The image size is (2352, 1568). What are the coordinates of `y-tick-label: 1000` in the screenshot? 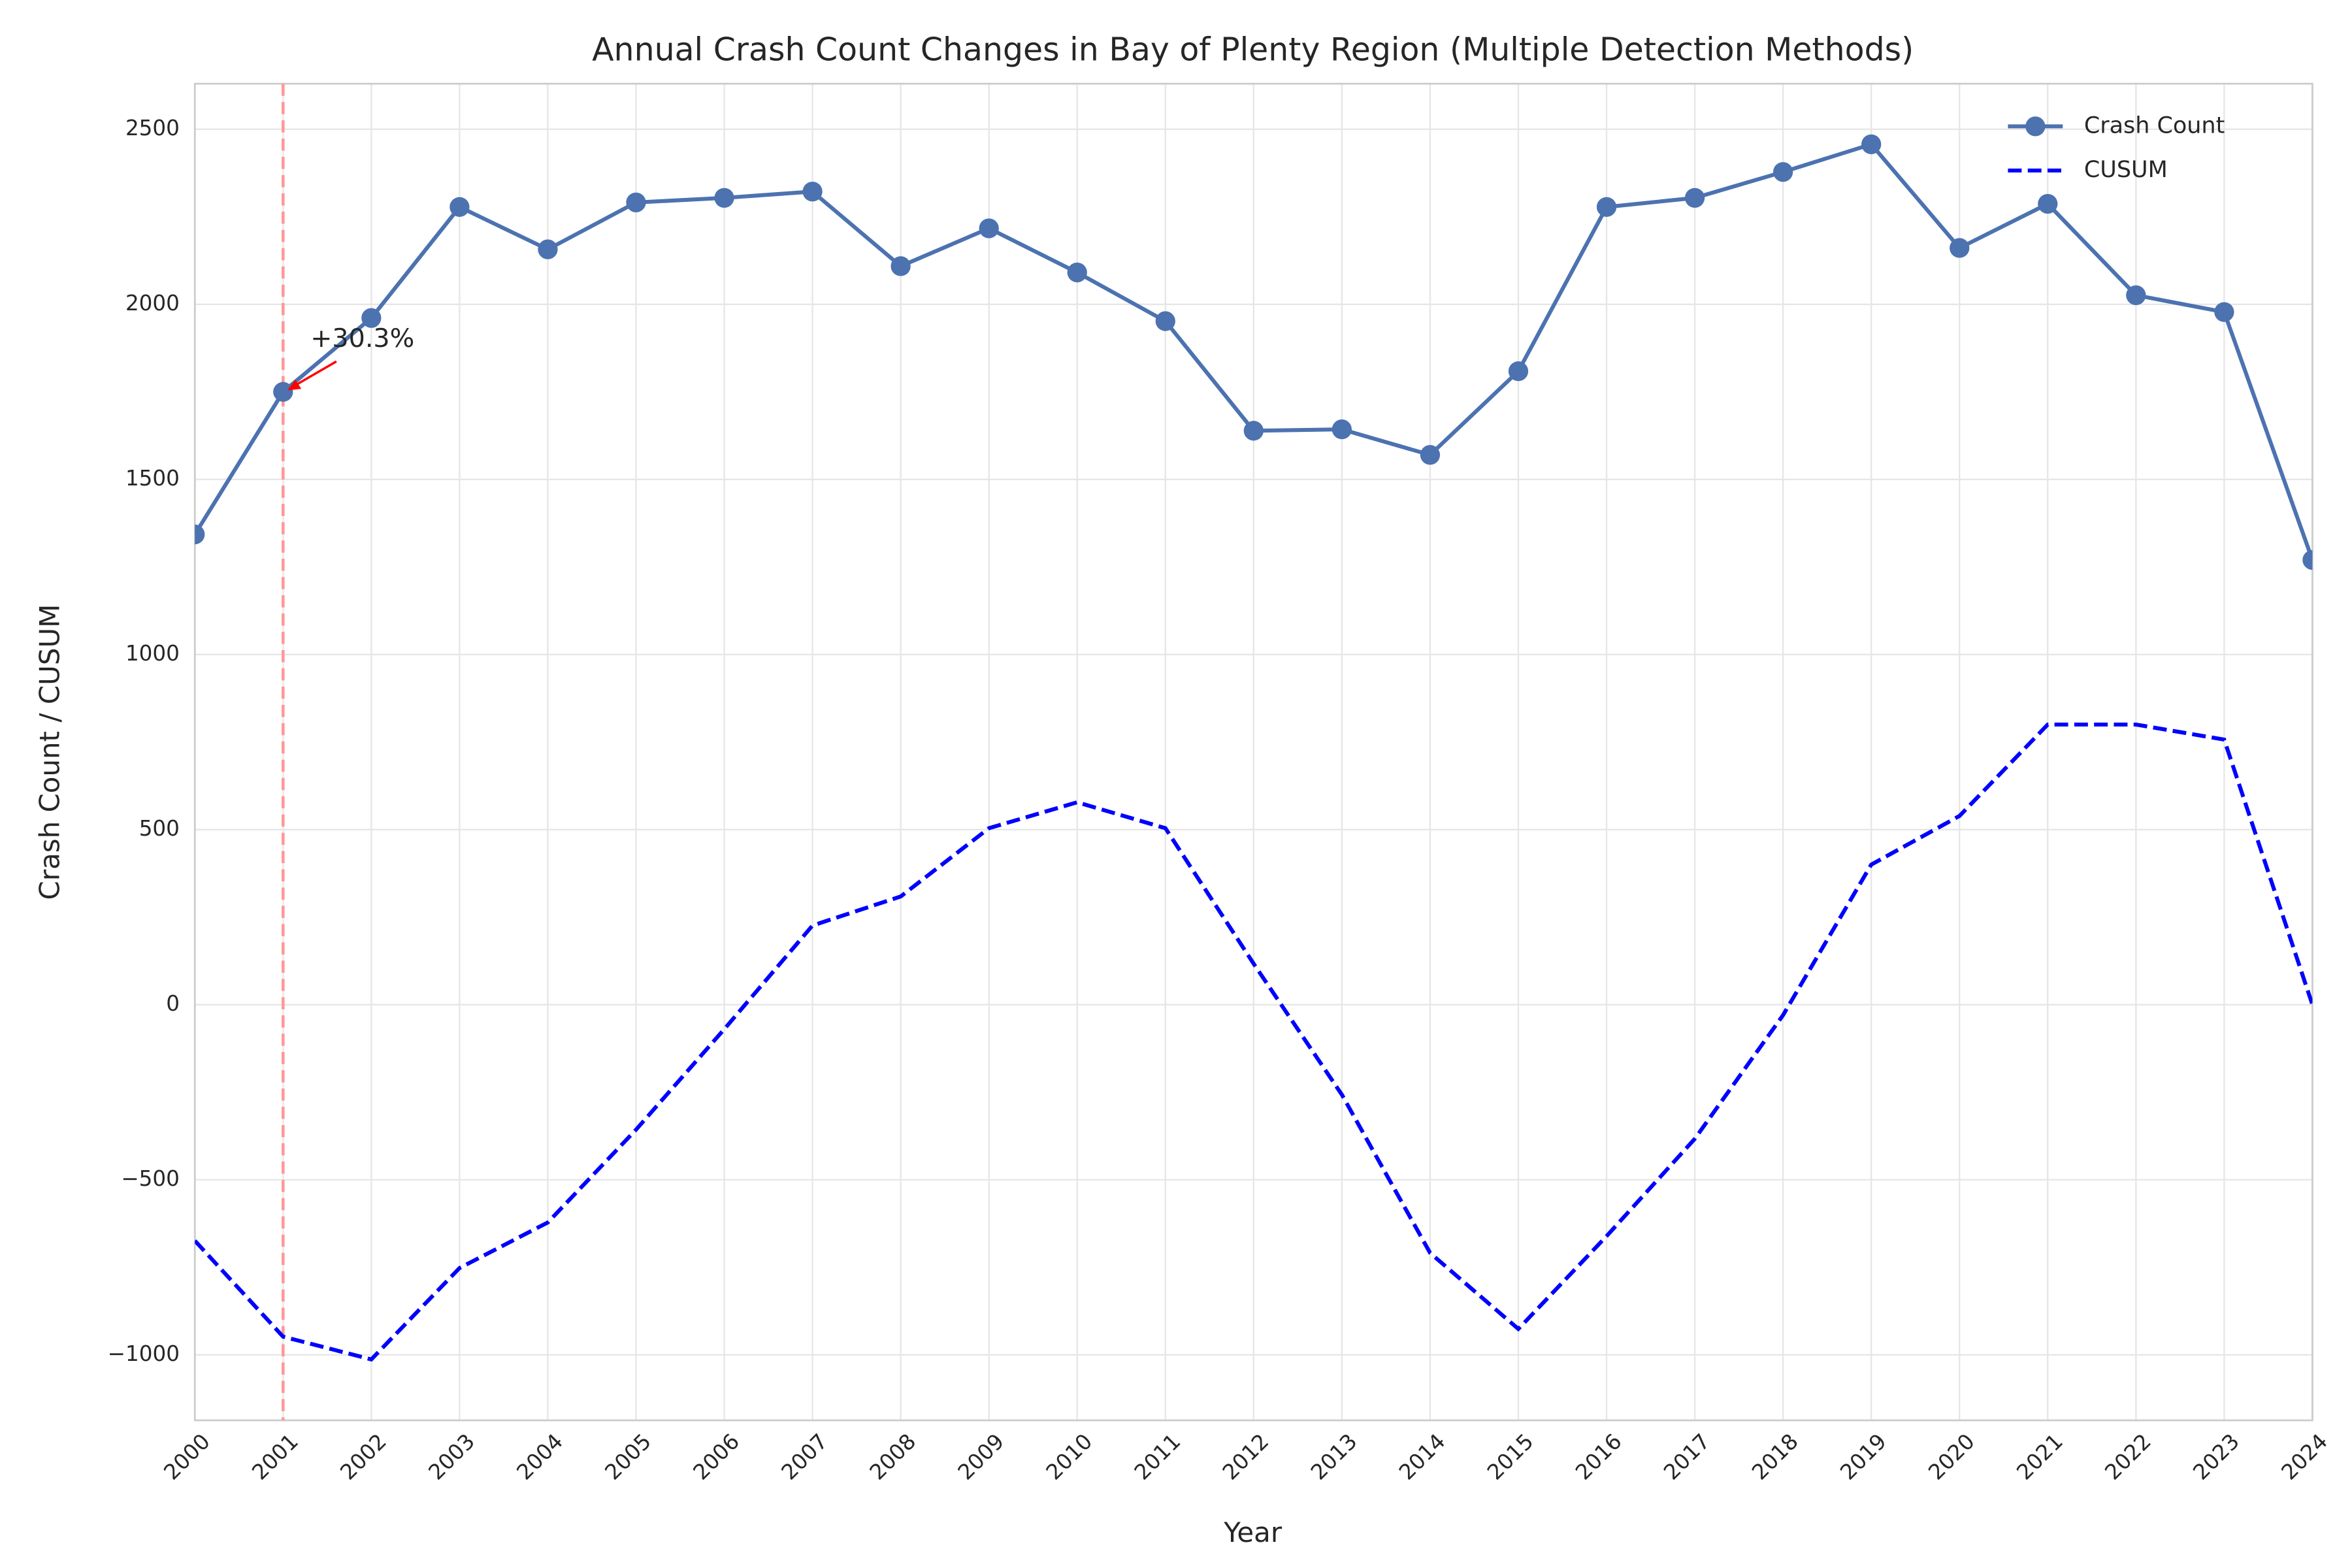 It's located at (152, 653).